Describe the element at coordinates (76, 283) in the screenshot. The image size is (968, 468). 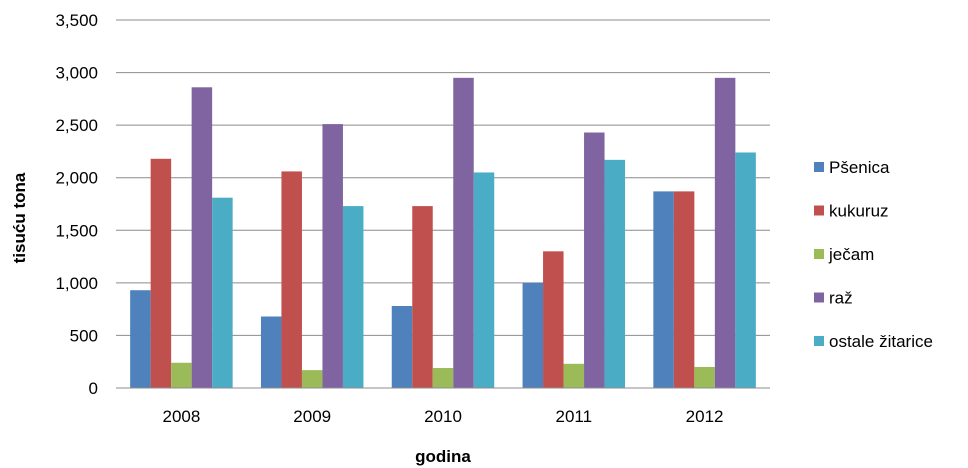
I see `y-tick-label: 1,000` at that location.